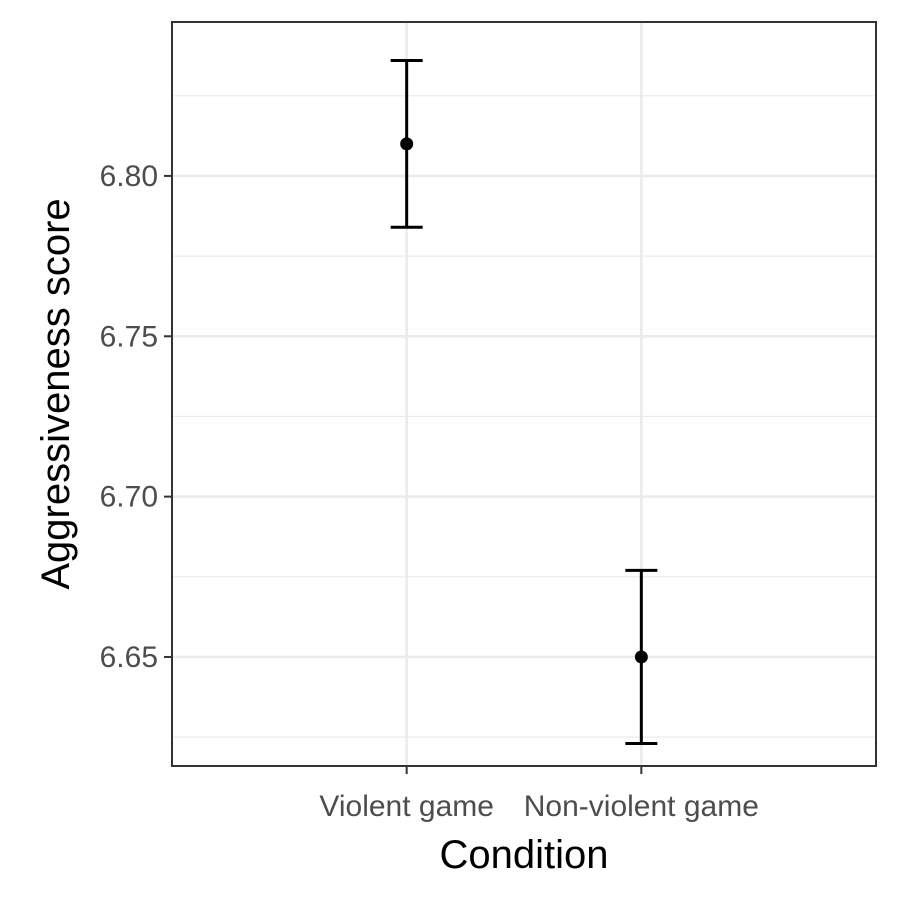 Image resolution: width=900 pixels, height=900 pixels. What do you see at coordinates (523, 855) in the screenshot?
I see `x-axis-title: Condition` at bounding box center [523, 855].